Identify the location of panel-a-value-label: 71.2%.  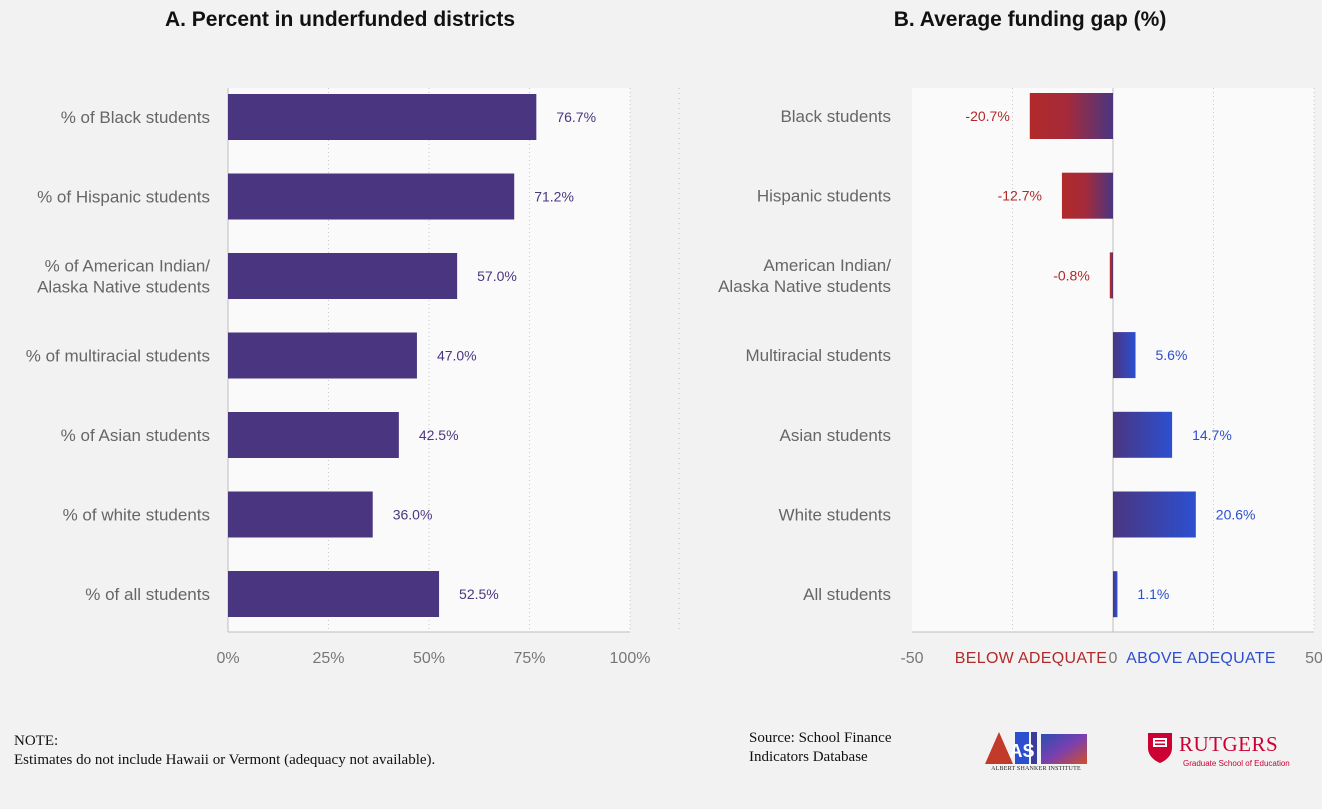
(554, 197).